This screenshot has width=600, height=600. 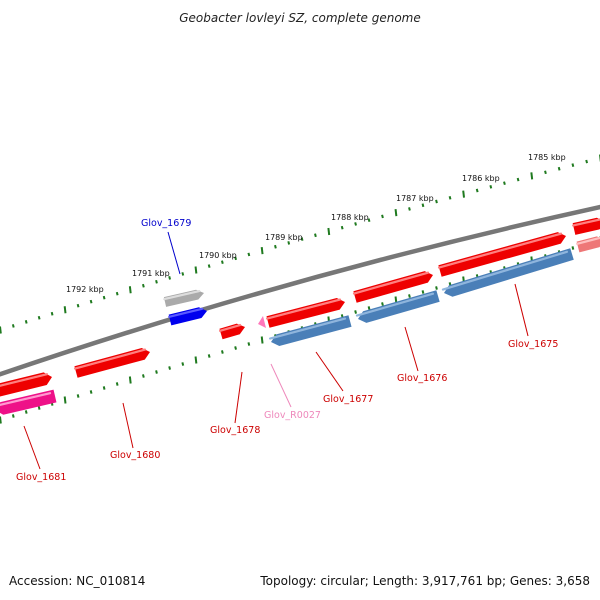 What do you see at coordinates (235, 430) in the screenshot?
I see `gene-label: Glov_1678` at bounding box center [235, 430].